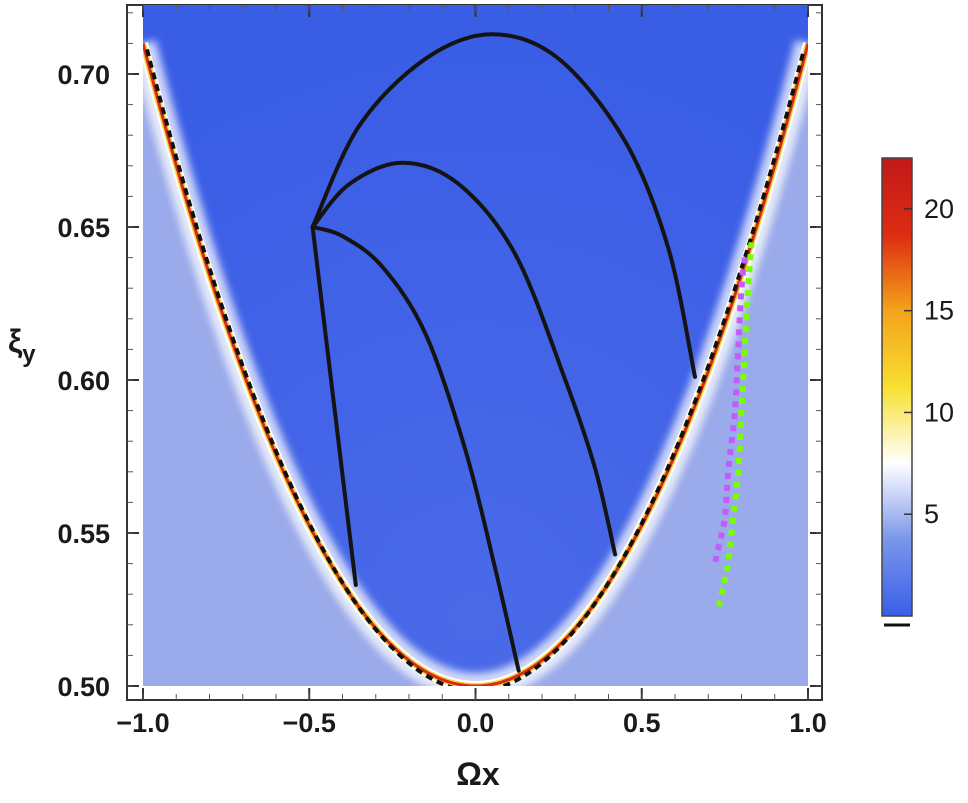  I want to click on x-tick-label: 0.0, so click(476, 723).